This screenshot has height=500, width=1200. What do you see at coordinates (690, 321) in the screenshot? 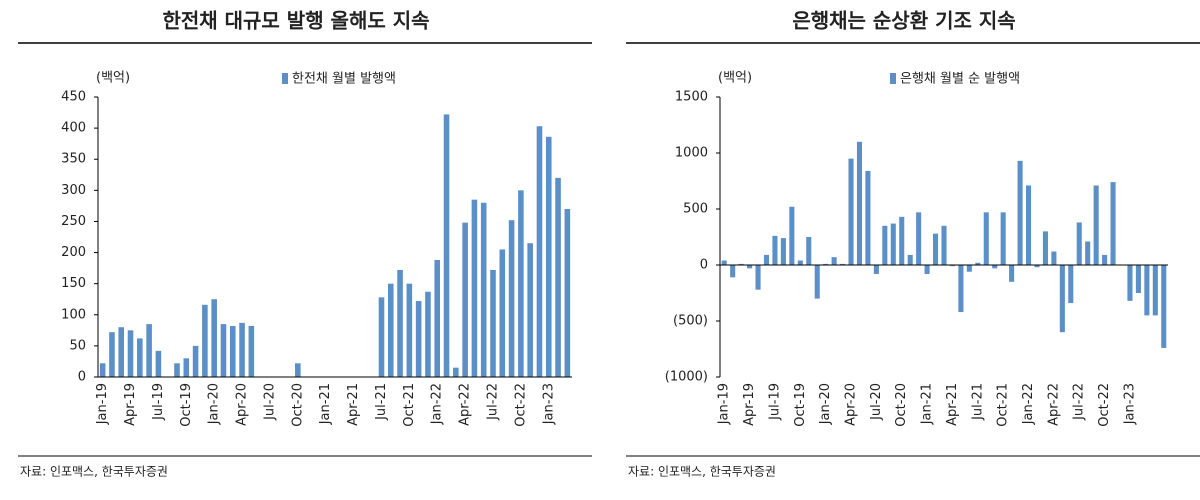
I see `y-tick-label: (500)` at bounding box center [690, 321].